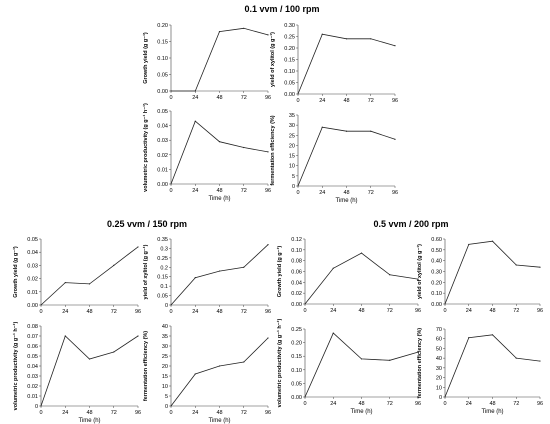  What do you see at coordinates (436, 240) in the screenshot?
I see `y-tick-label: 0.60` at bounding box center [436, 240].